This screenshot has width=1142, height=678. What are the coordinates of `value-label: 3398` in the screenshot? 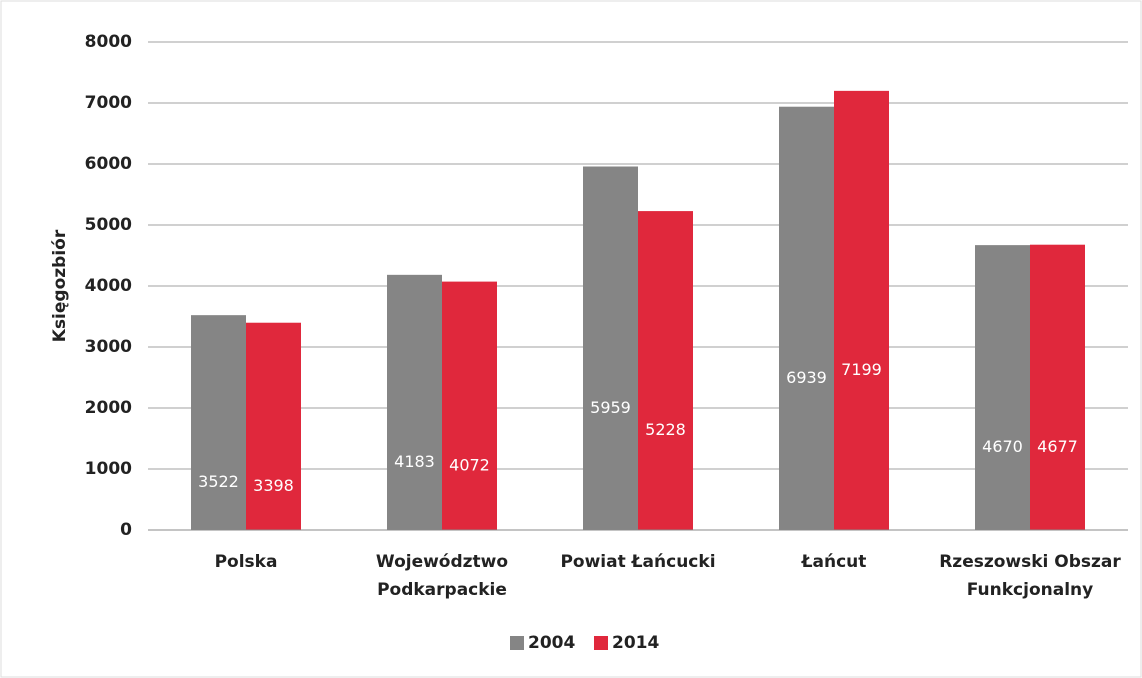 It's located at (273, 485).